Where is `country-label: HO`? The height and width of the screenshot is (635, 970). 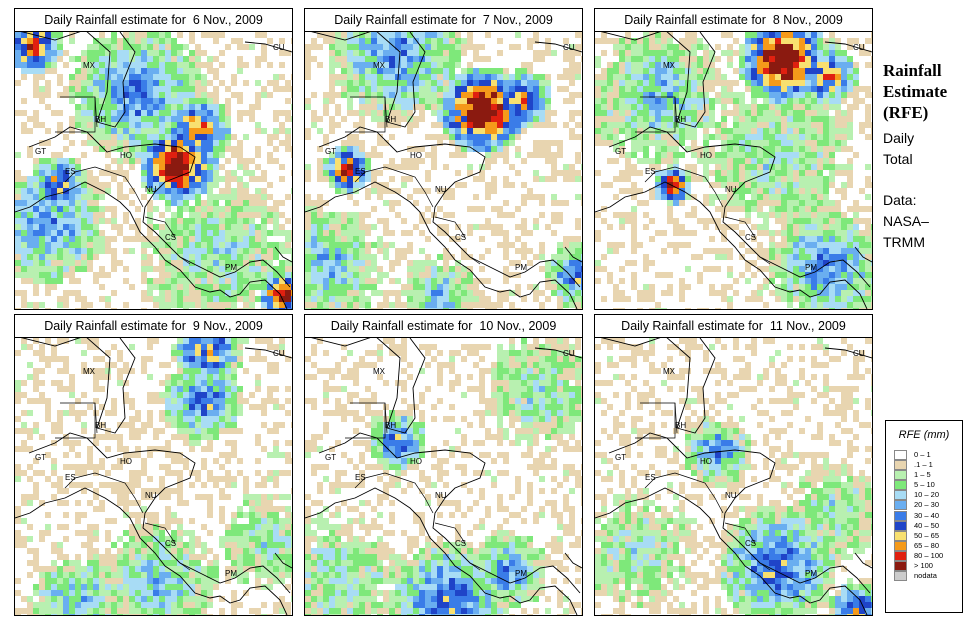
country-label: HO is located at coordinates (126, 155).